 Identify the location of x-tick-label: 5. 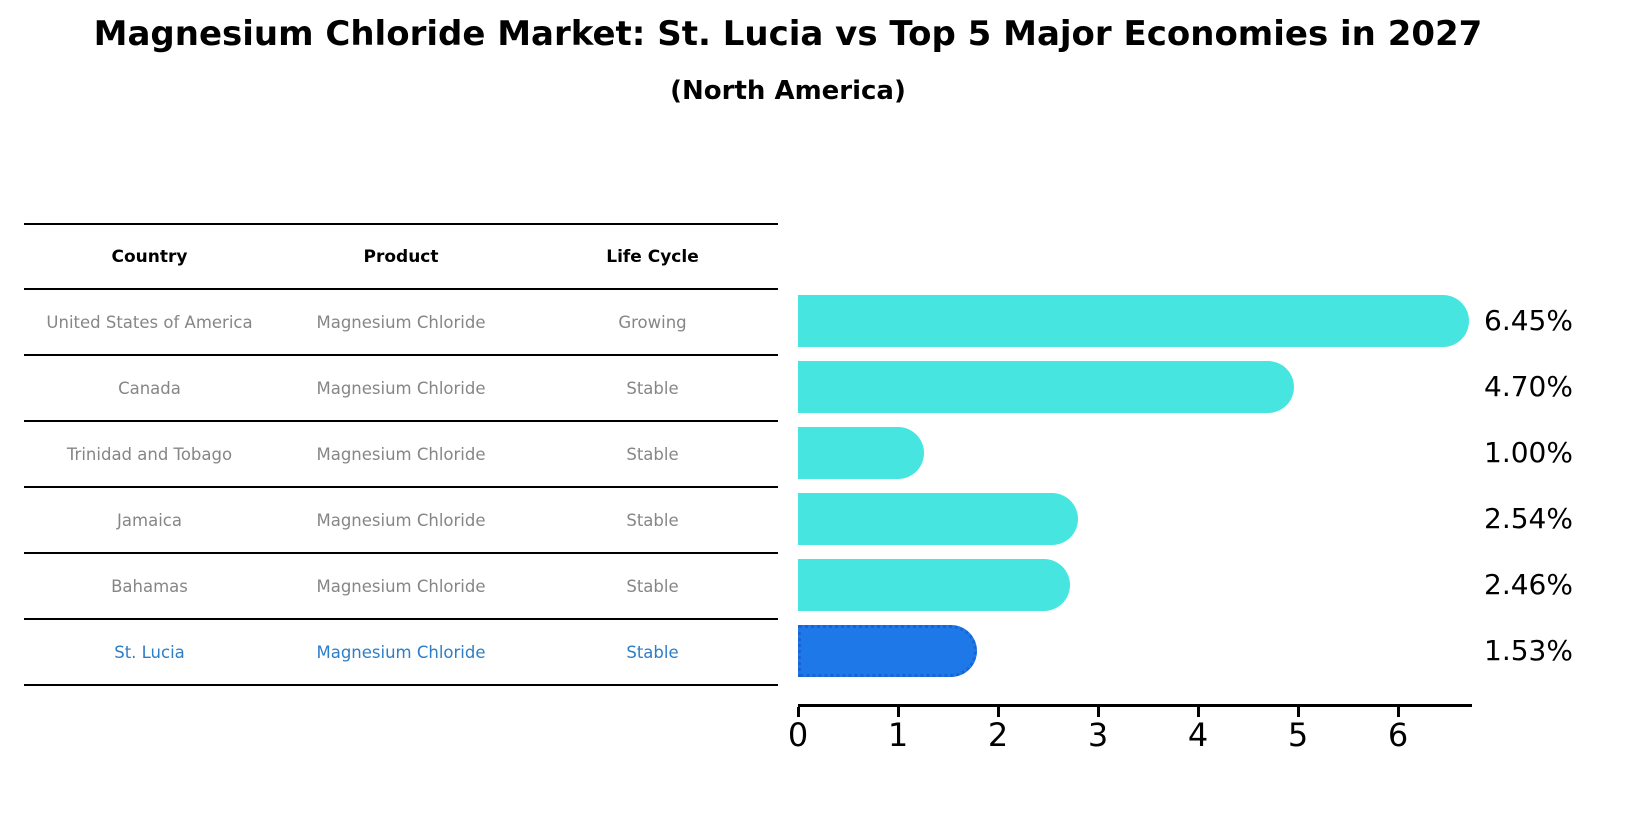
(1298, 735).